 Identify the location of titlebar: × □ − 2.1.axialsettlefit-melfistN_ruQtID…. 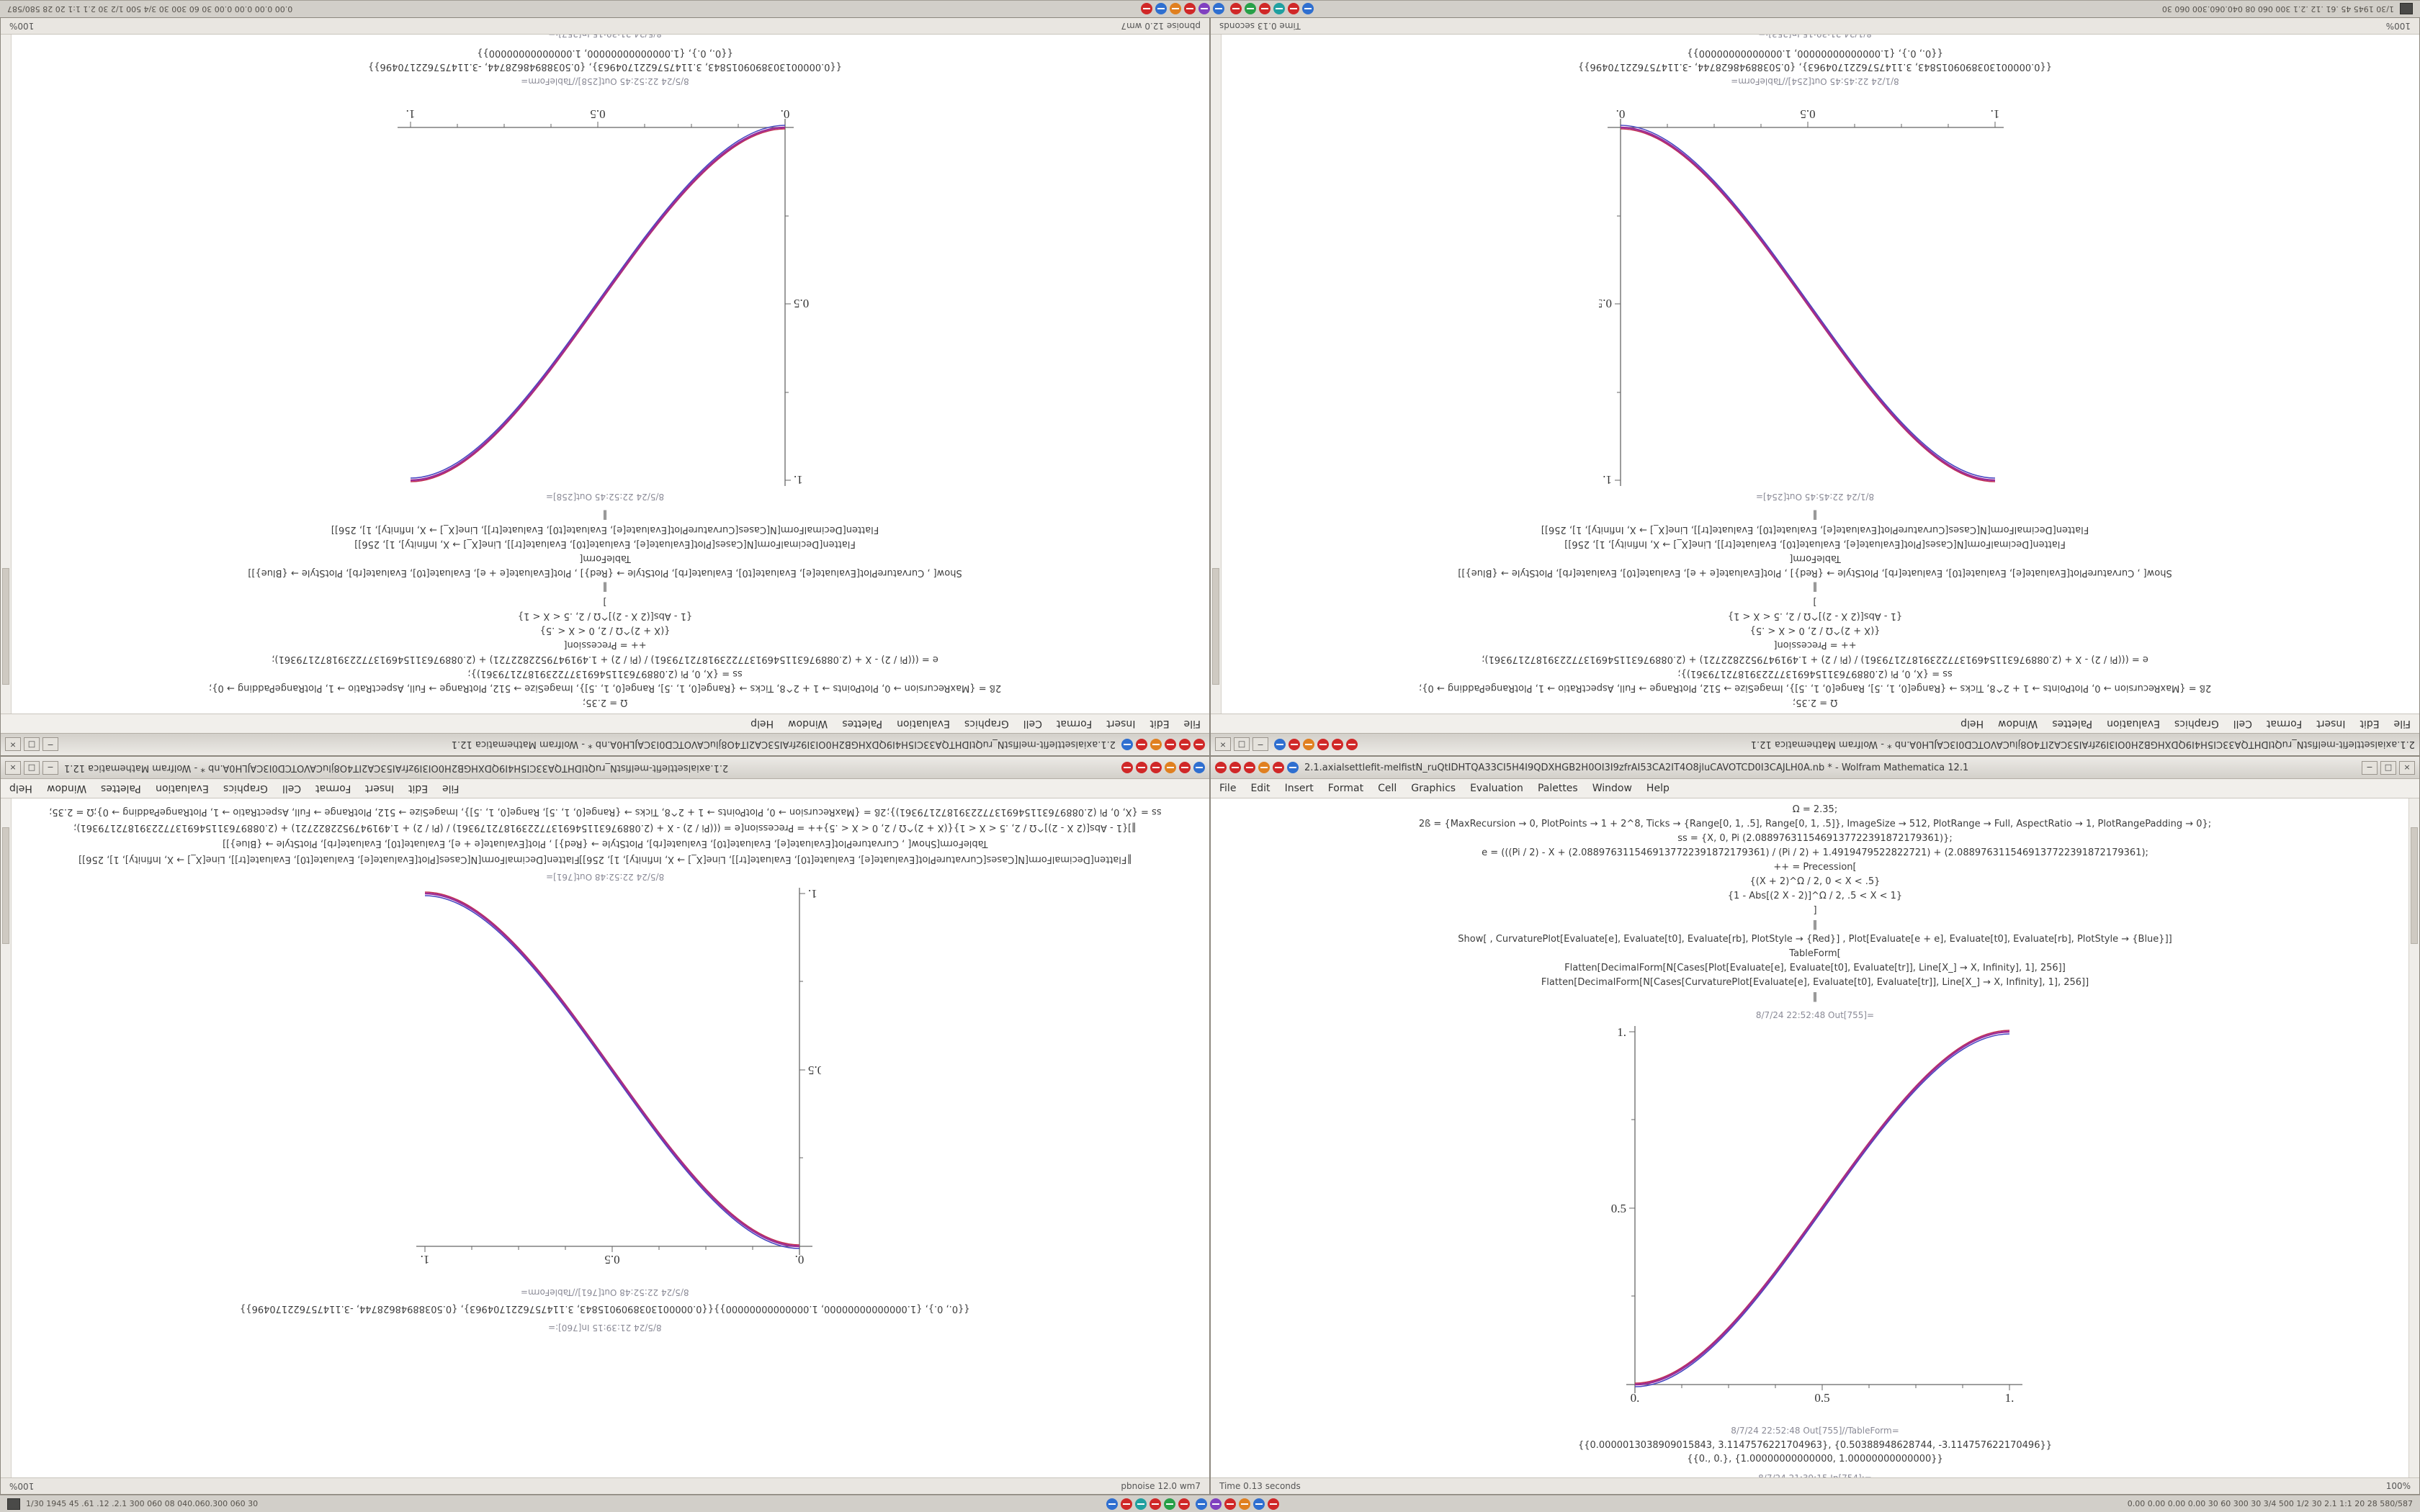
(605, 768).